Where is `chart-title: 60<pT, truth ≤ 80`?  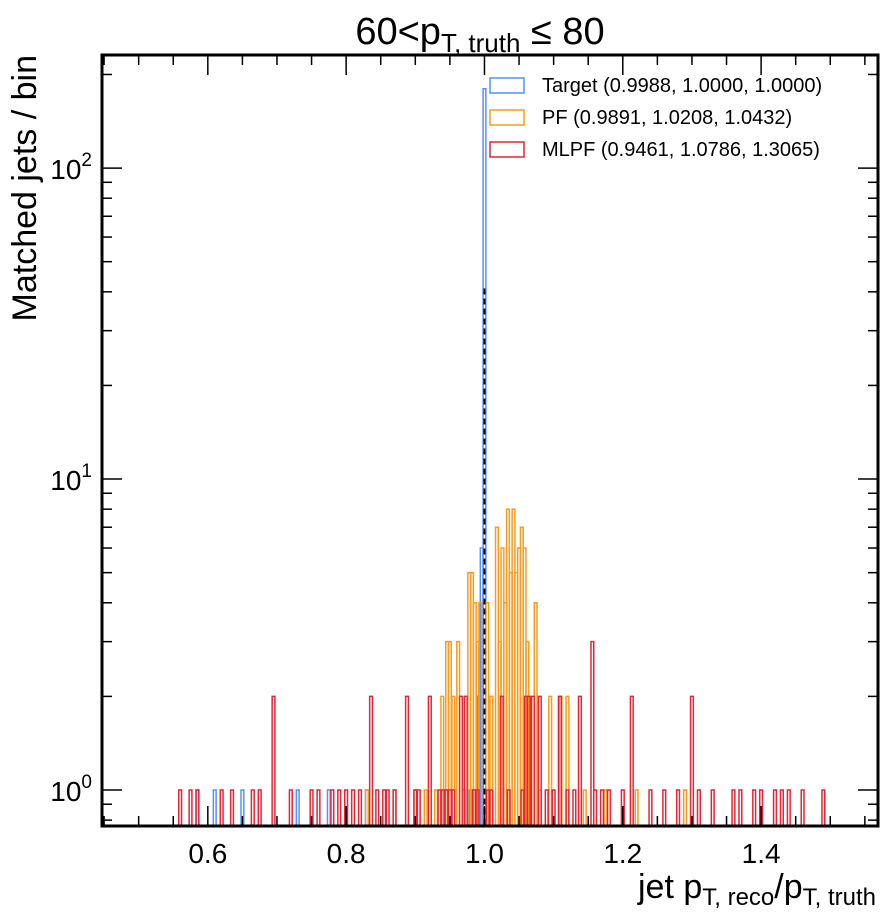 chart-title: 60<pT, truth ≤ 80 is located at coordinates (479, 34).